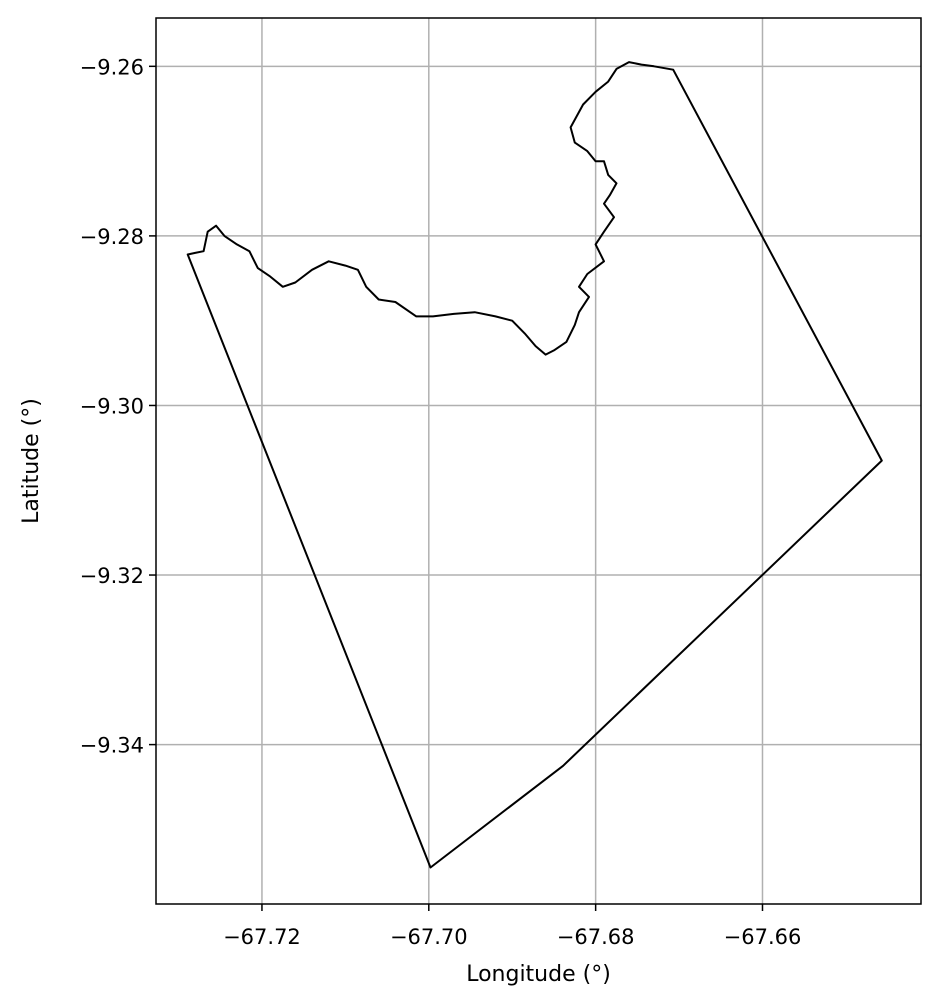 The image size is (941, 1006). Describe the element at coordinates (262, 937) in the screenshot. I see `x-tick-label: −67.72` at that location.